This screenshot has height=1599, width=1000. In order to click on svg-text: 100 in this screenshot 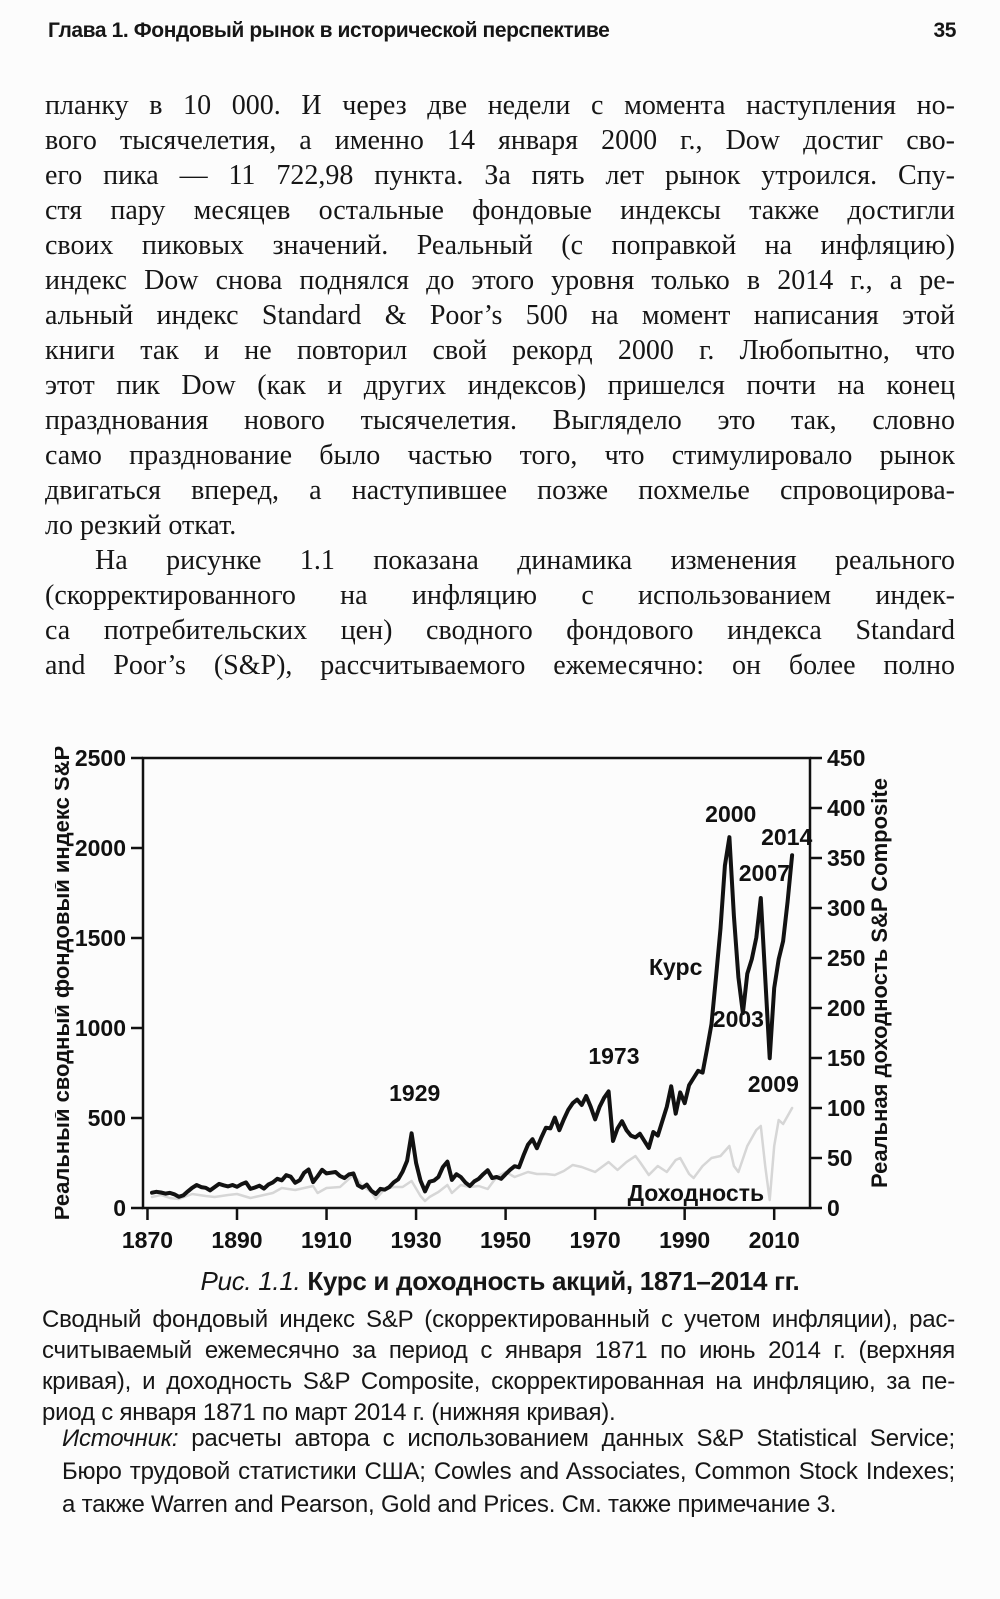, I will do `click(846, 1108)`.